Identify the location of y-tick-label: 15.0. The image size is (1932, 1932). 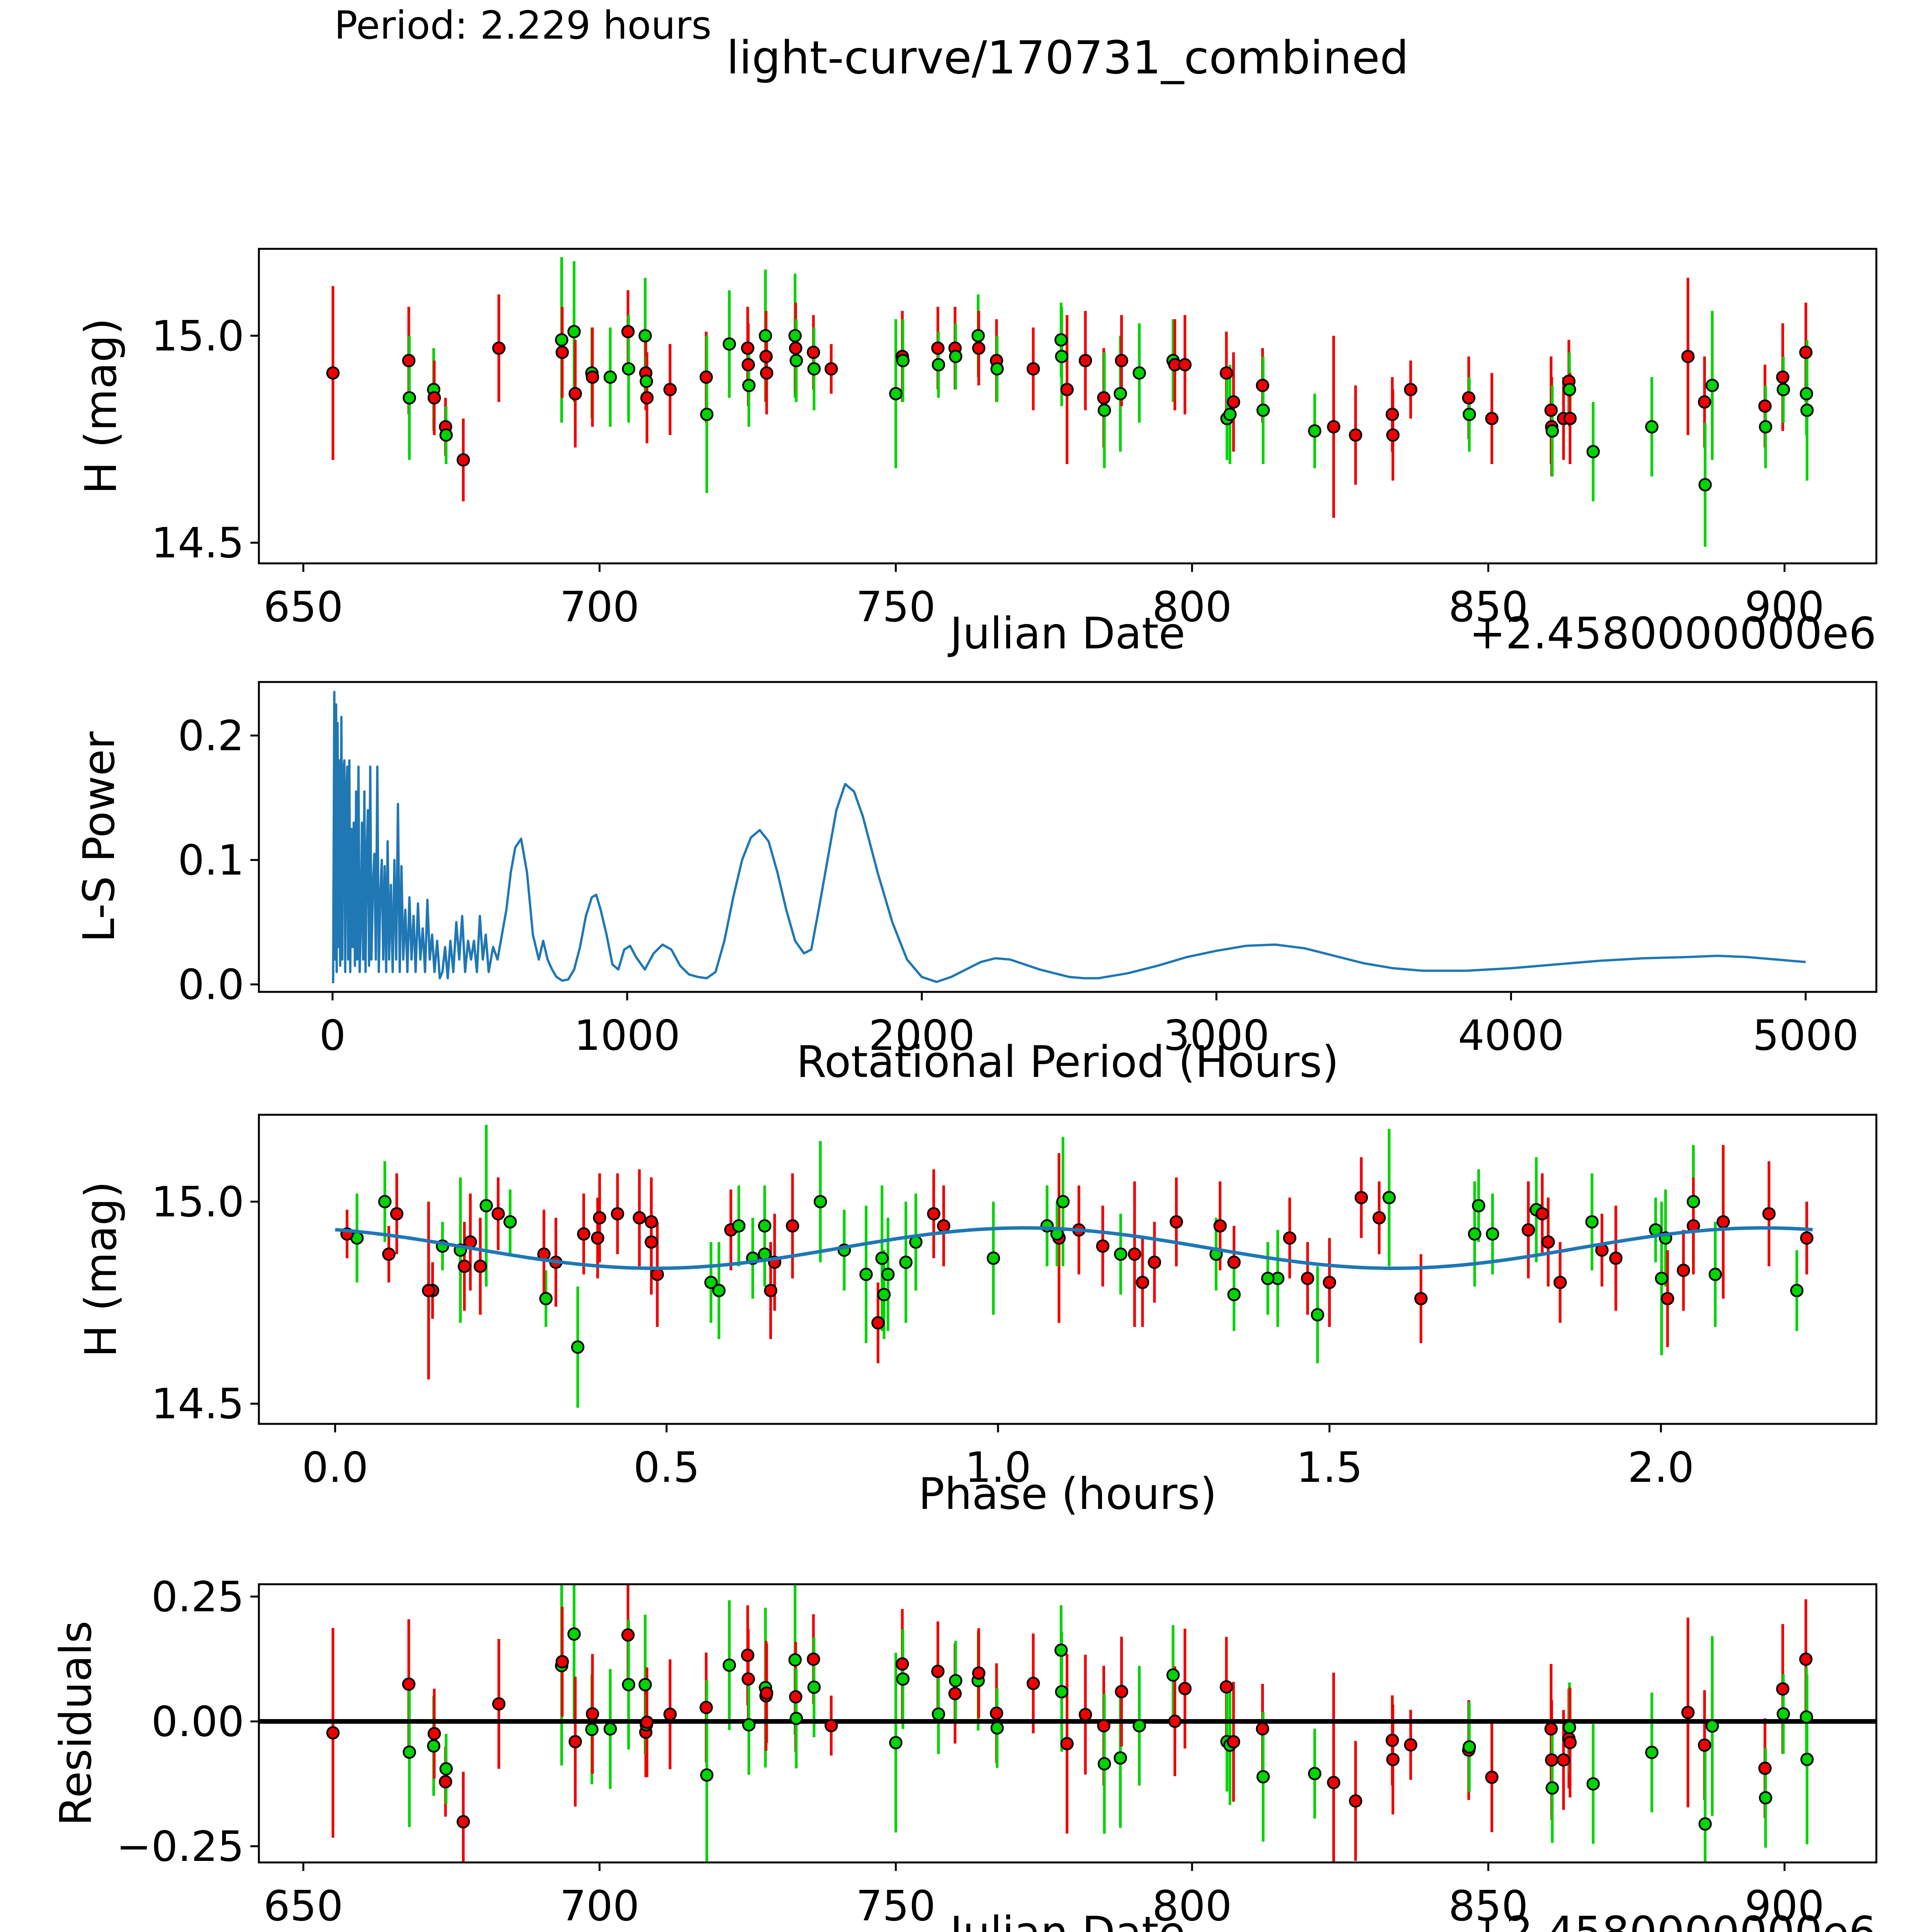
(198, 1202).